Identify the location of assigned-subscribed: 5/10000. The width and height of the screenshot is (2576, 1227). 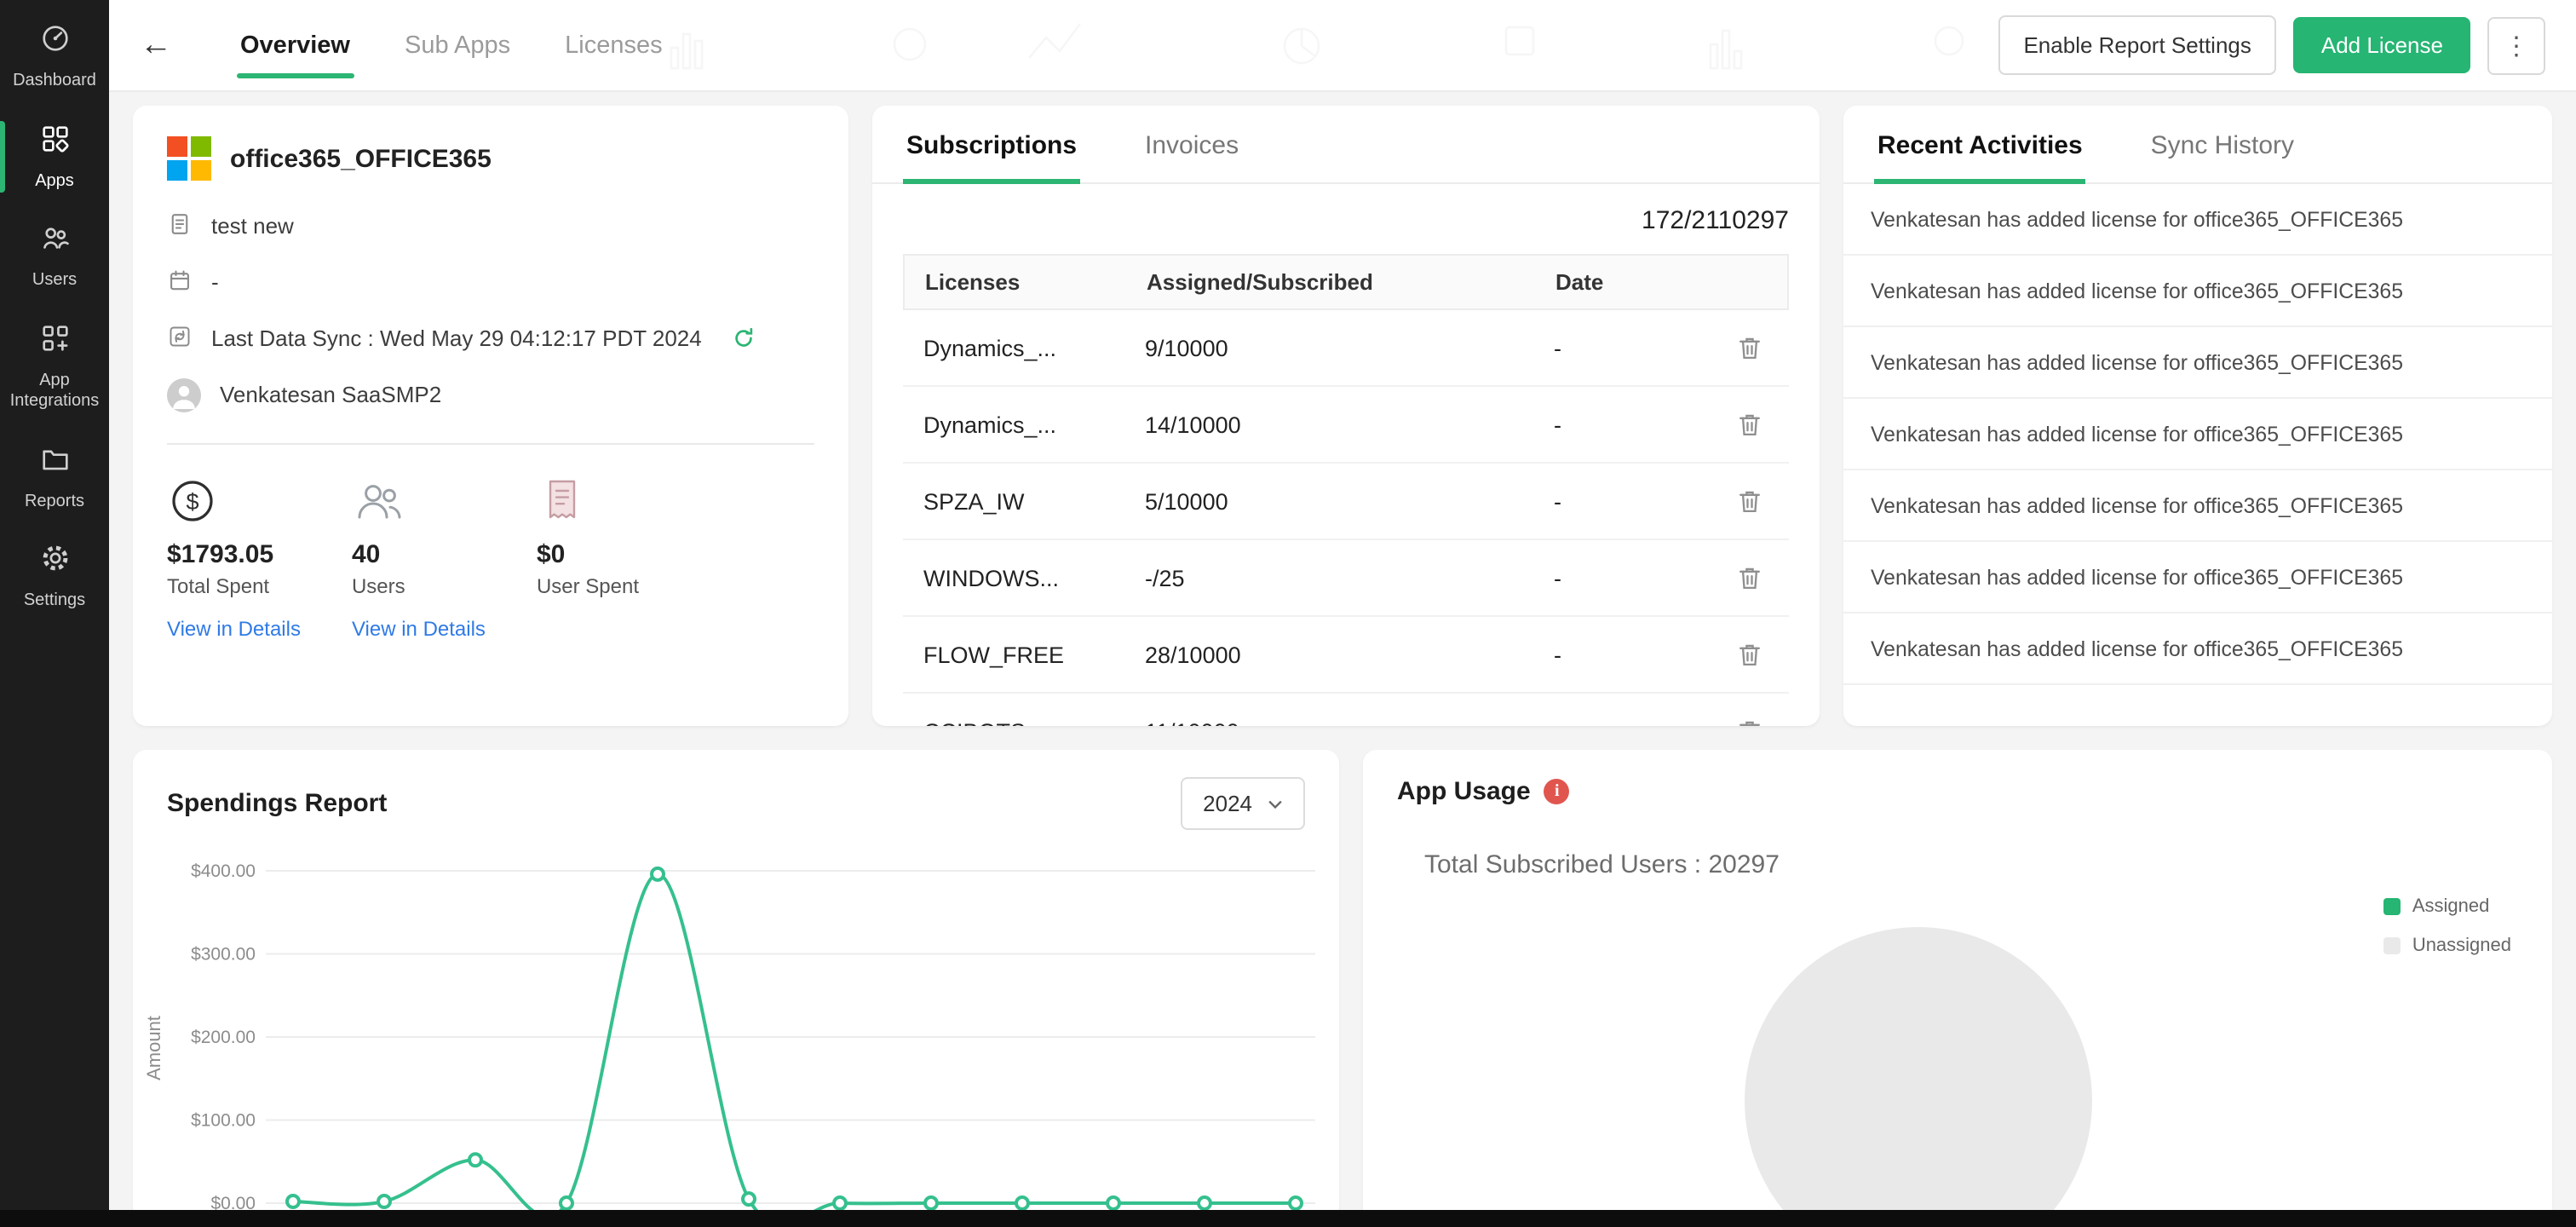
(1187, 501).